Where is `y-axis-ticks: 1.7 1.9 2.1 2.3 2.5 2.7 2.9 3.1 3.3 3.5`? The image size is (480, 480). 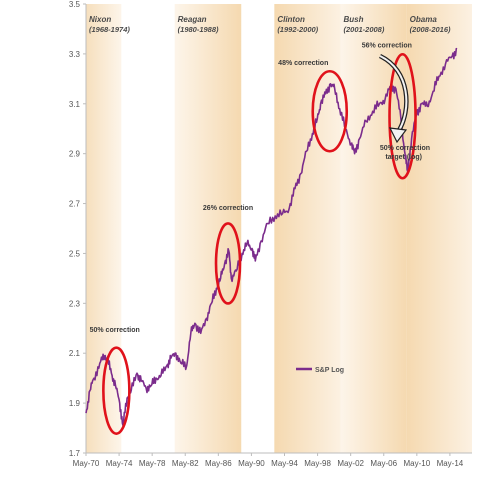 y-axis-ticks: 1.7 1.9 2.1 2.3 2.5 2.7 2.9 3.1 3.3 3.5 is located at coordinates (77, 229).